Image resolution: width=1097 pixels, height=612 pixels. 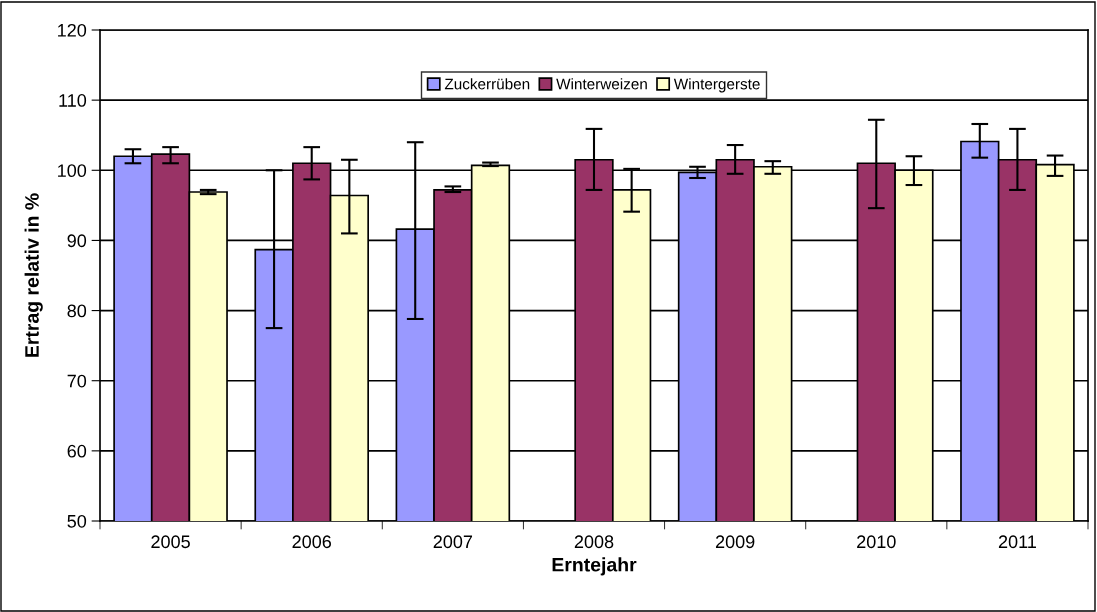 I want to click on y-tick-label: 90, so click(x=77, y=241).